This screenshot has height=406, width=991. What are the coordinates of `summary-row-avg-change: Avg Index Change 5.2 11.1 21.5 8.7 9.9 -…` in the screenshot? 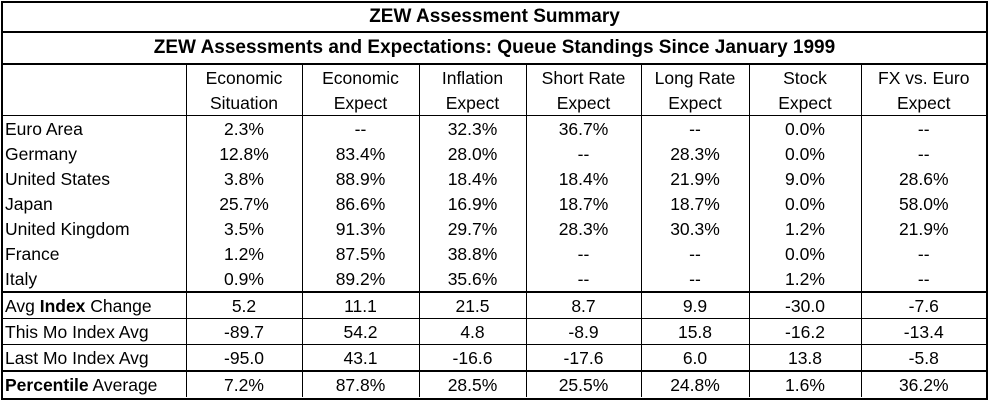 It's located at (494, 305).